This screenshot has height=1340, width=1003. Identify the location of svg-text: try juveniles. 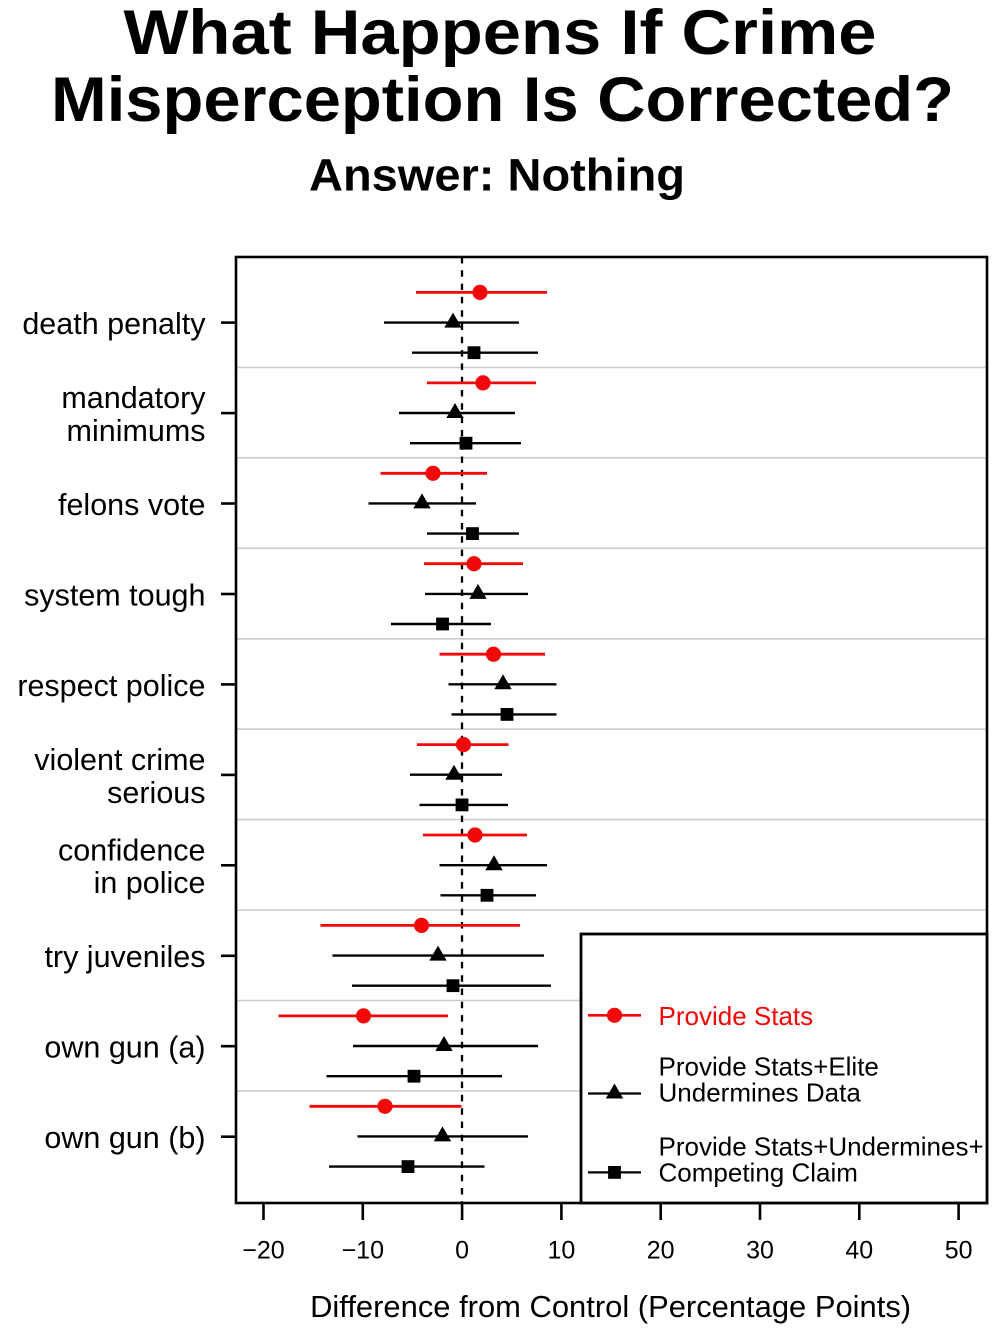
(124, 957).